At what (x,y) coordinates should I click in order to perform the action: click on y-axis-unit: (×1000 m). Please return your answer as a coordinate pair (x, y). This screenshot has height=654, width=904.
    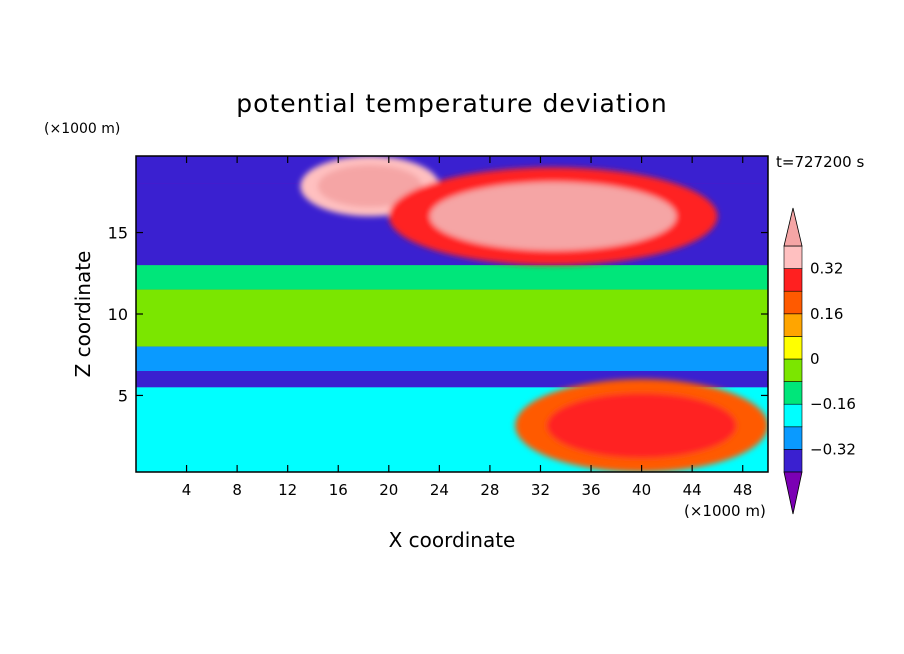
    Looking at the image, I should click on (82, 129).